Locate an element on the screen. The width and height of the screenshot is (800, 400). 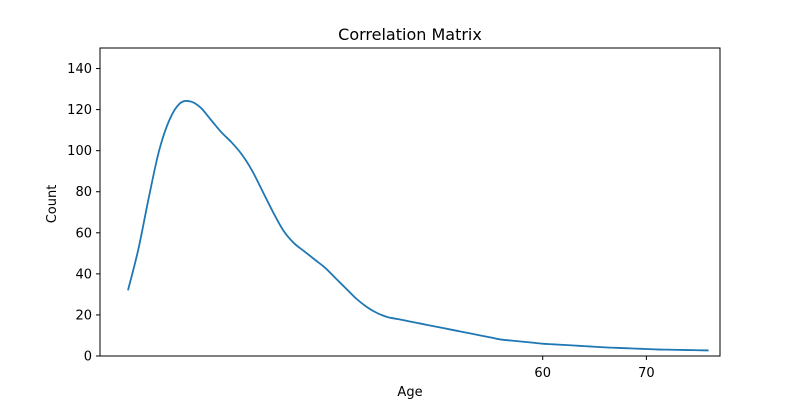
y-tick-label: 80 is located at coordinates (83, 192).